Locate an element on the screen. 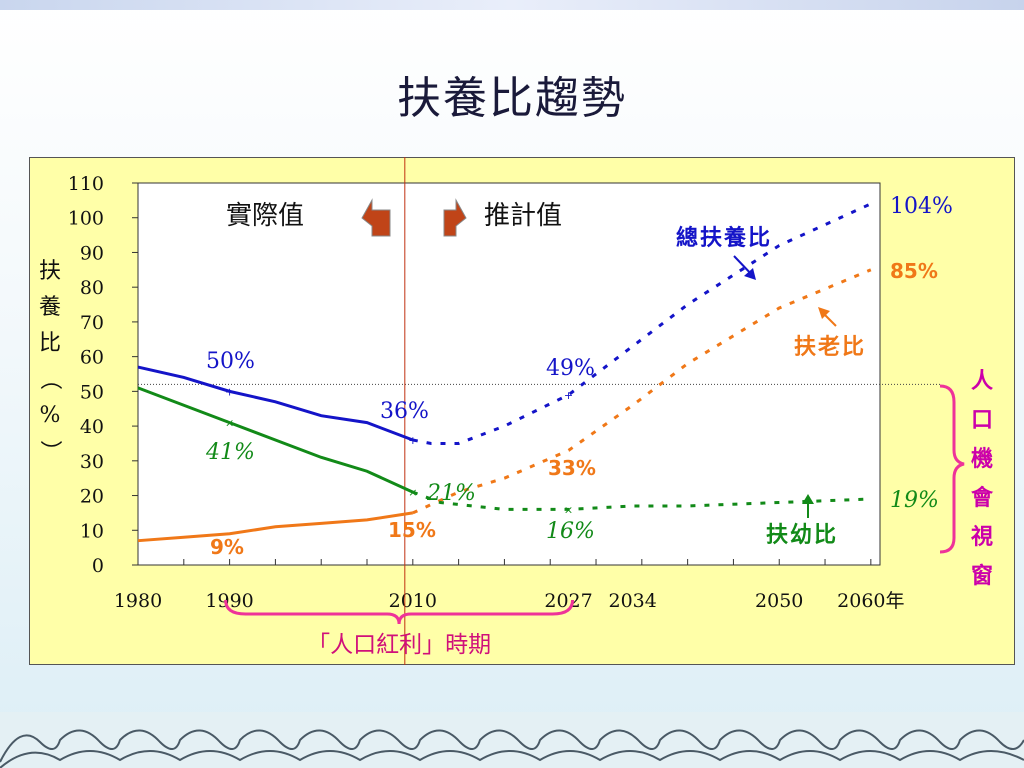 Image resolution: width=1024 pixels, height=768 pixels. y-tick-label: 80 is located at coordinates (92, 288).